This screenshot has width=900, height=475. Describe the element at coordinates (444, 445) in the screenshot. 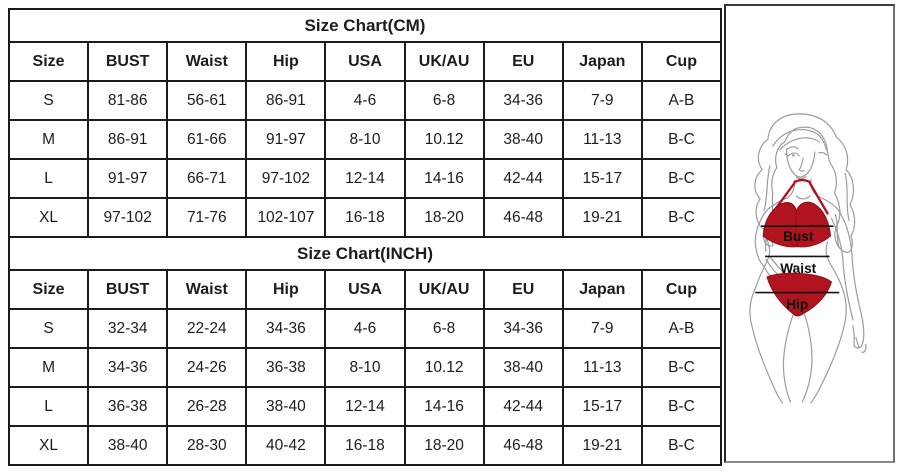

I see `size-value-cell: 18-20` at that location.